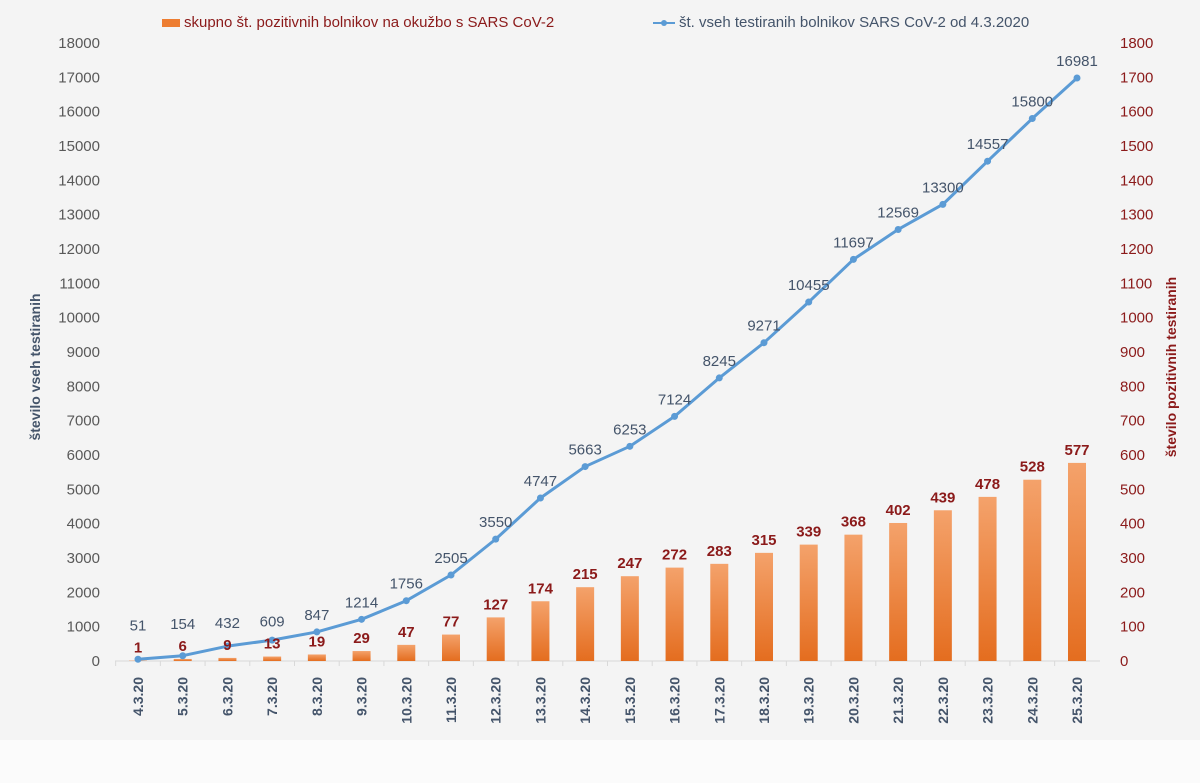  I want to click on x-tick-label: 5.3.20, so click(183, 696).